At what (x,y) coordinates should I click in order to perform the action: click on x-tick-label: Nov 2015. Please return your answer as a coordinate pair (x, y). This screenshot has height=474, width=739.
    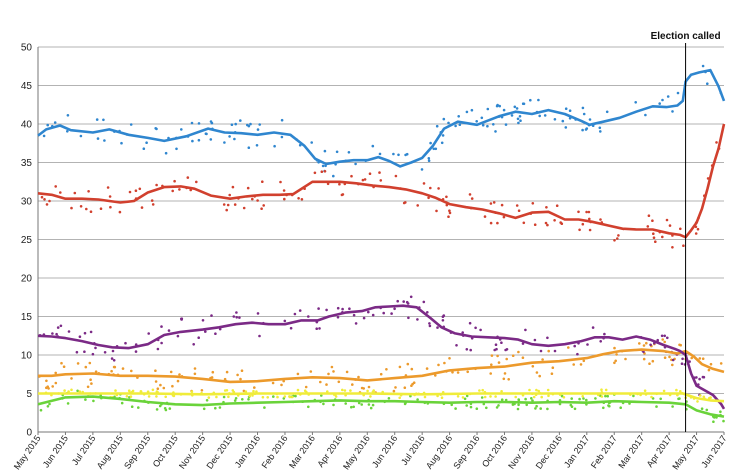
    Looking at the image, I should click on (192, 451).